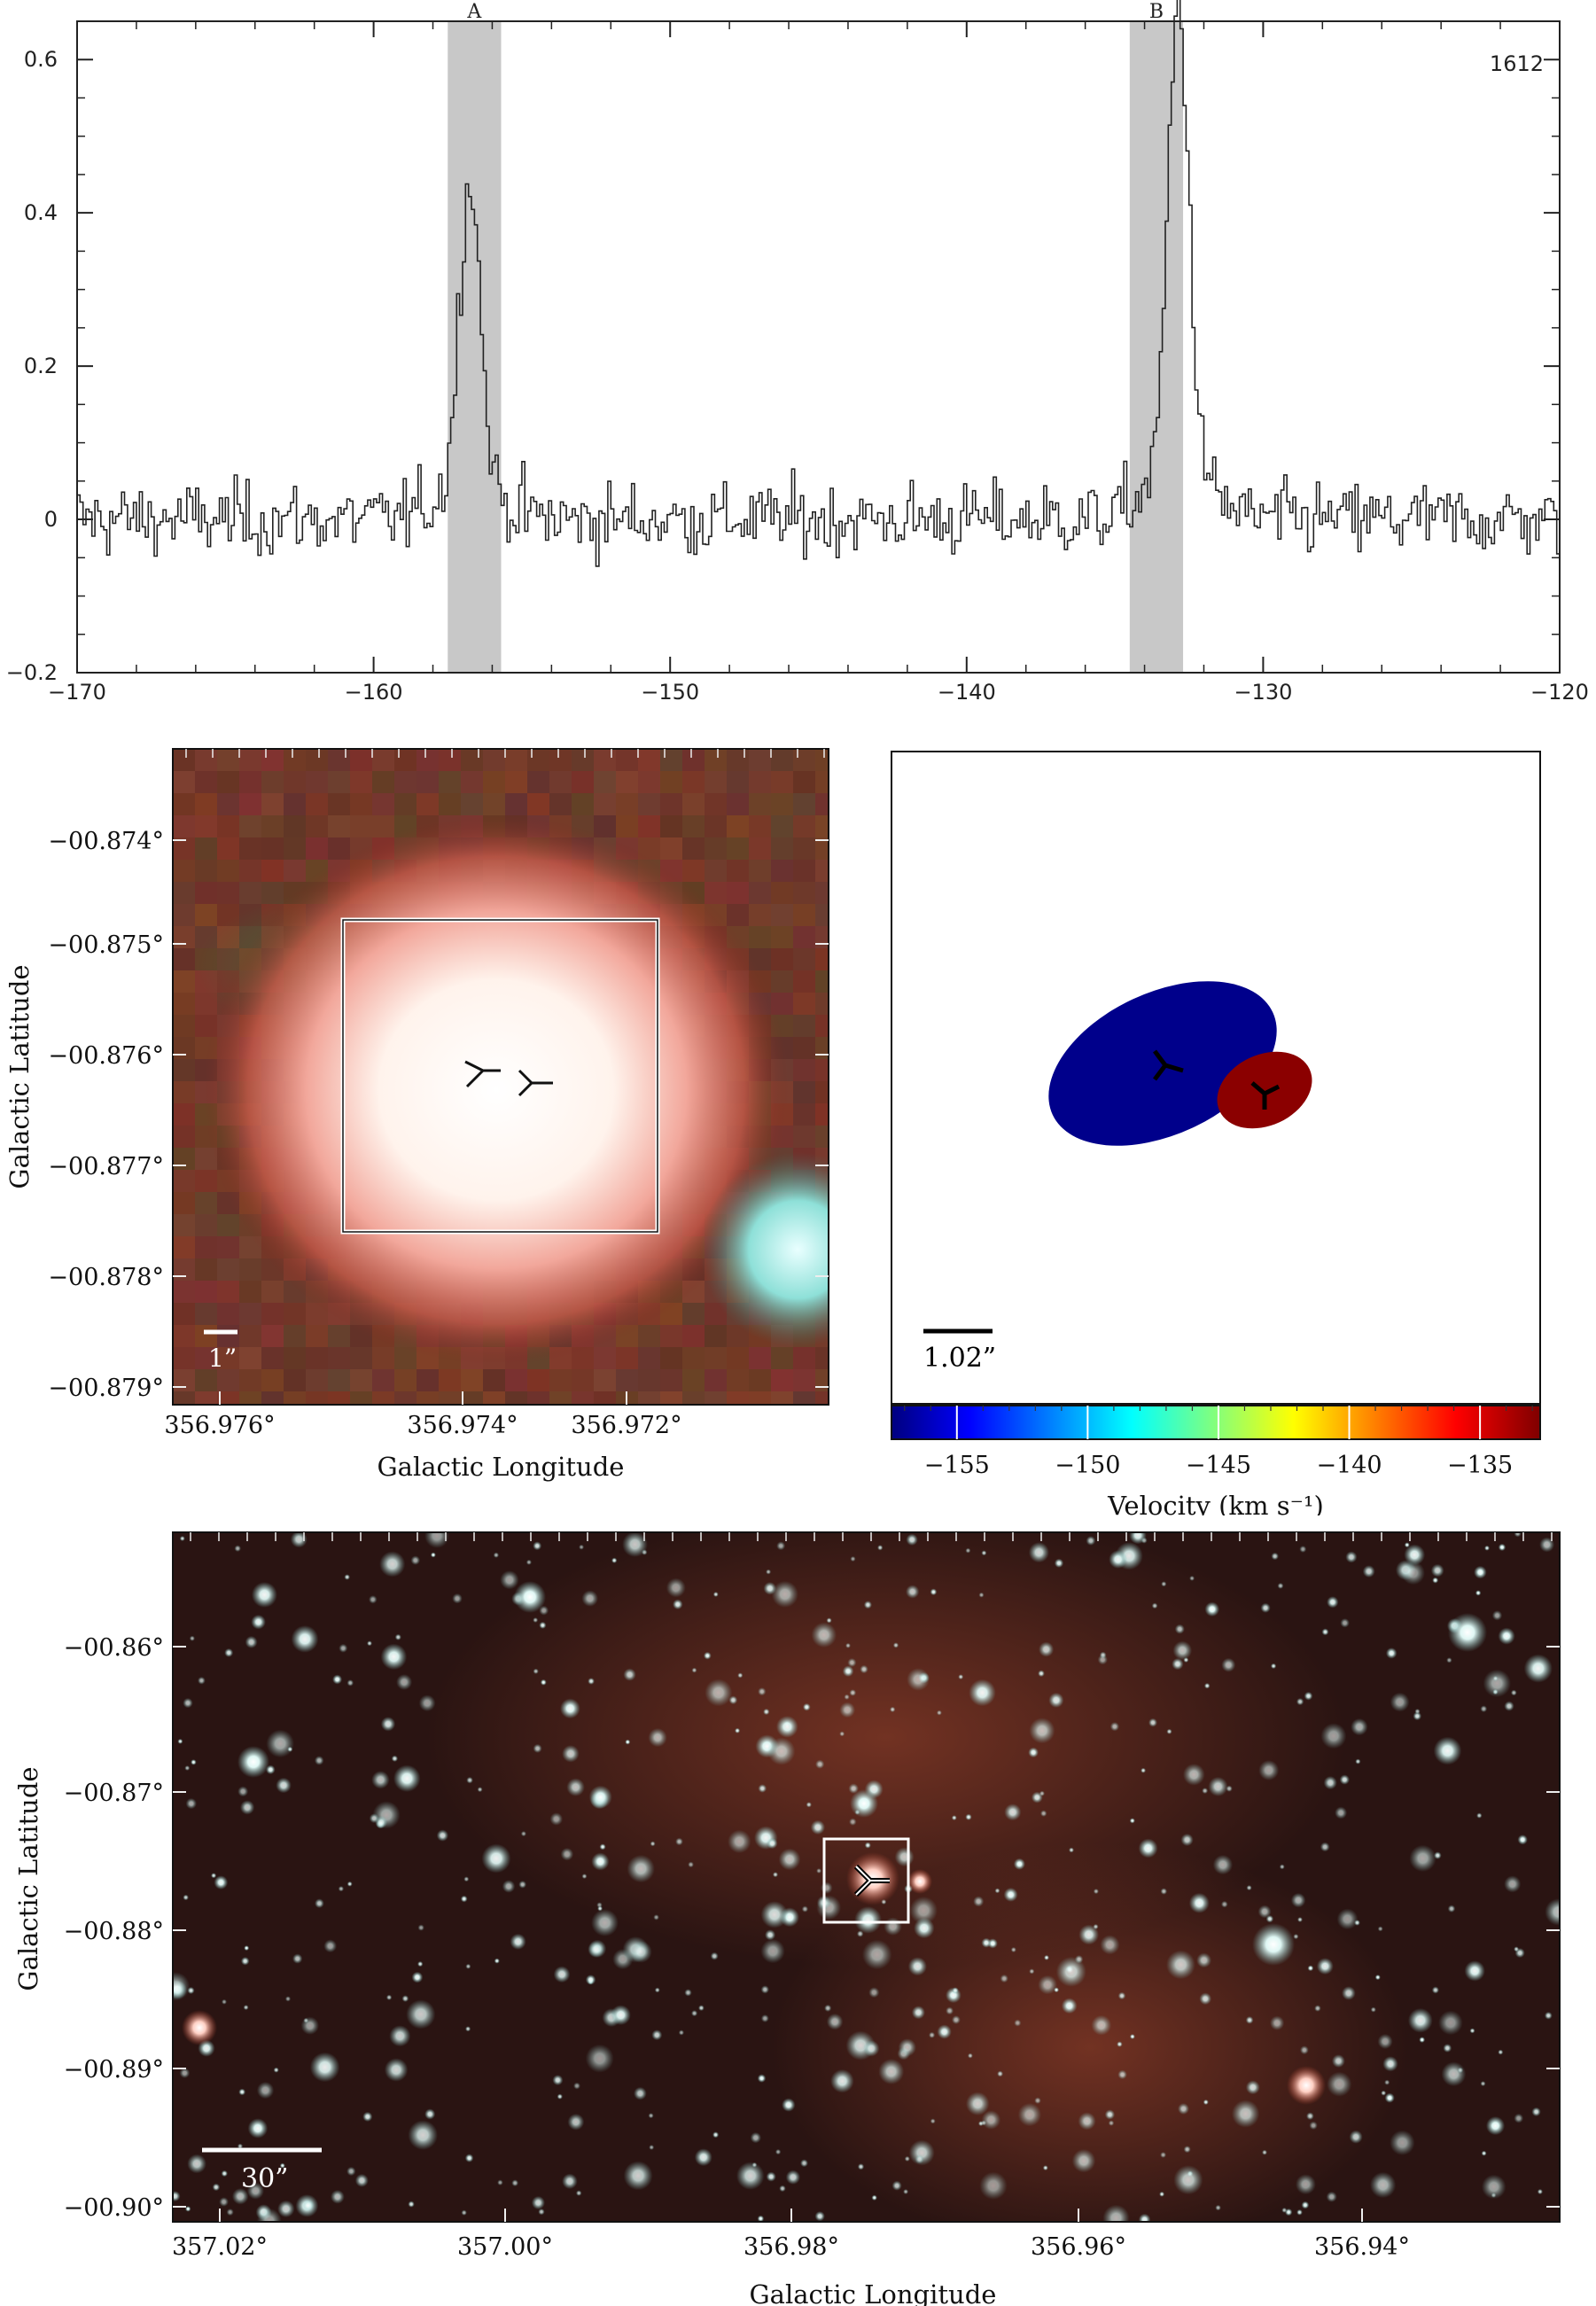  What do you see at coordinates (1156, 12) in the screenshot?
I see `shaded-region-label: B` at bounding box center [1156, 12].